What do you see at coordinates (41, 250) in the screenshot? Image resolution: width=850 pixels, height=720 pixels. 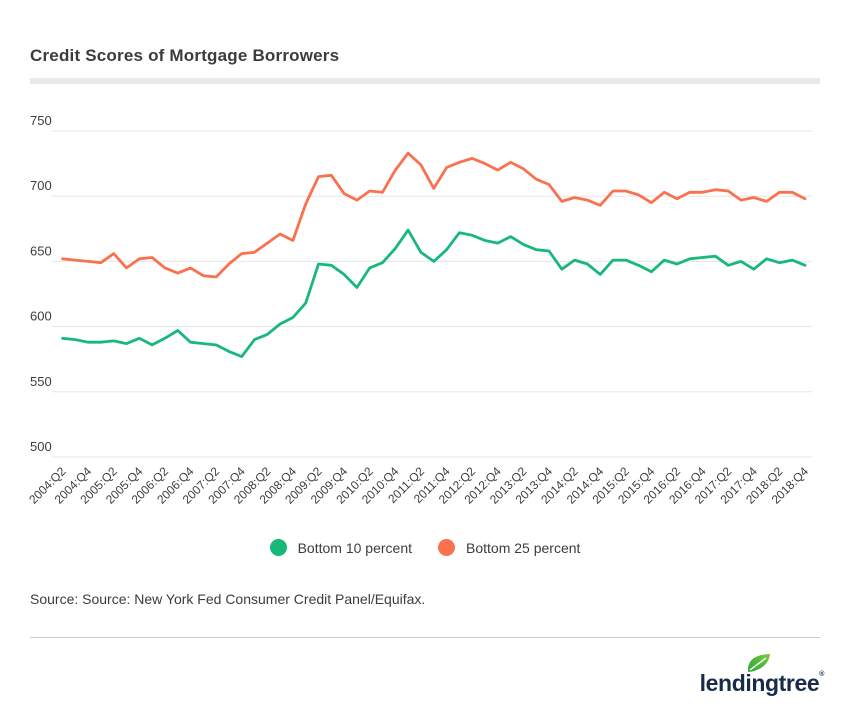 I see `y-tick-label: 650` at bounding box center [41, 250].